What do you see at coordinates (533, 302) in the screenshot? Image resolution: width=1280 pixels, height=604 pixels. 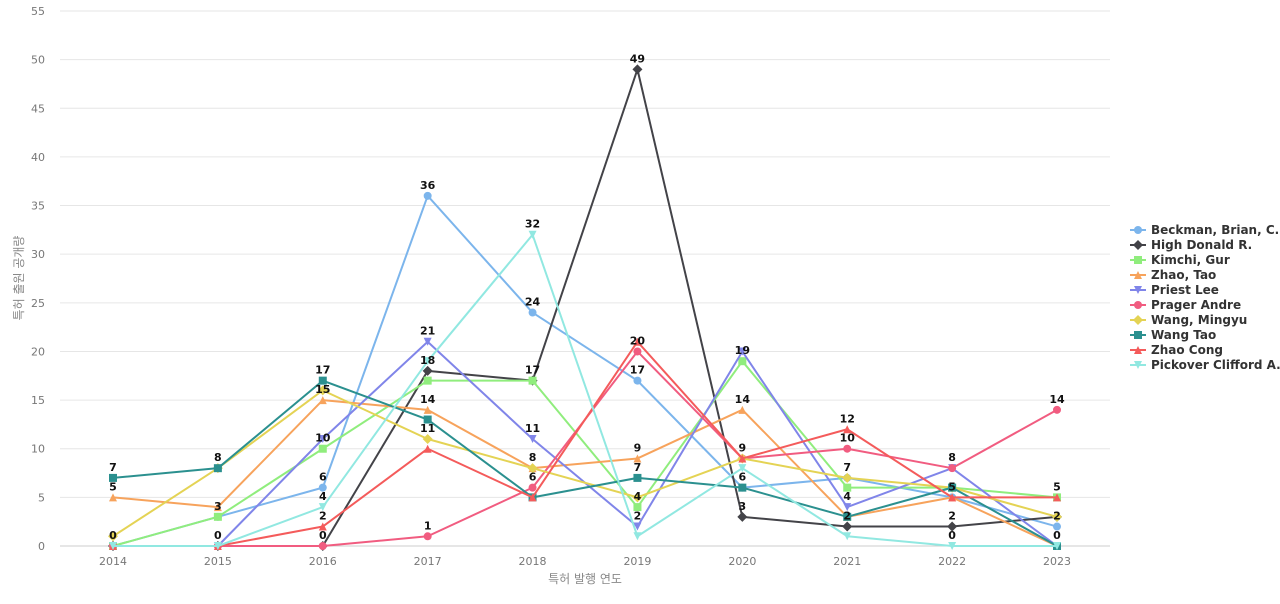 I see `data-label: 24` at bounding box center [533, 302].